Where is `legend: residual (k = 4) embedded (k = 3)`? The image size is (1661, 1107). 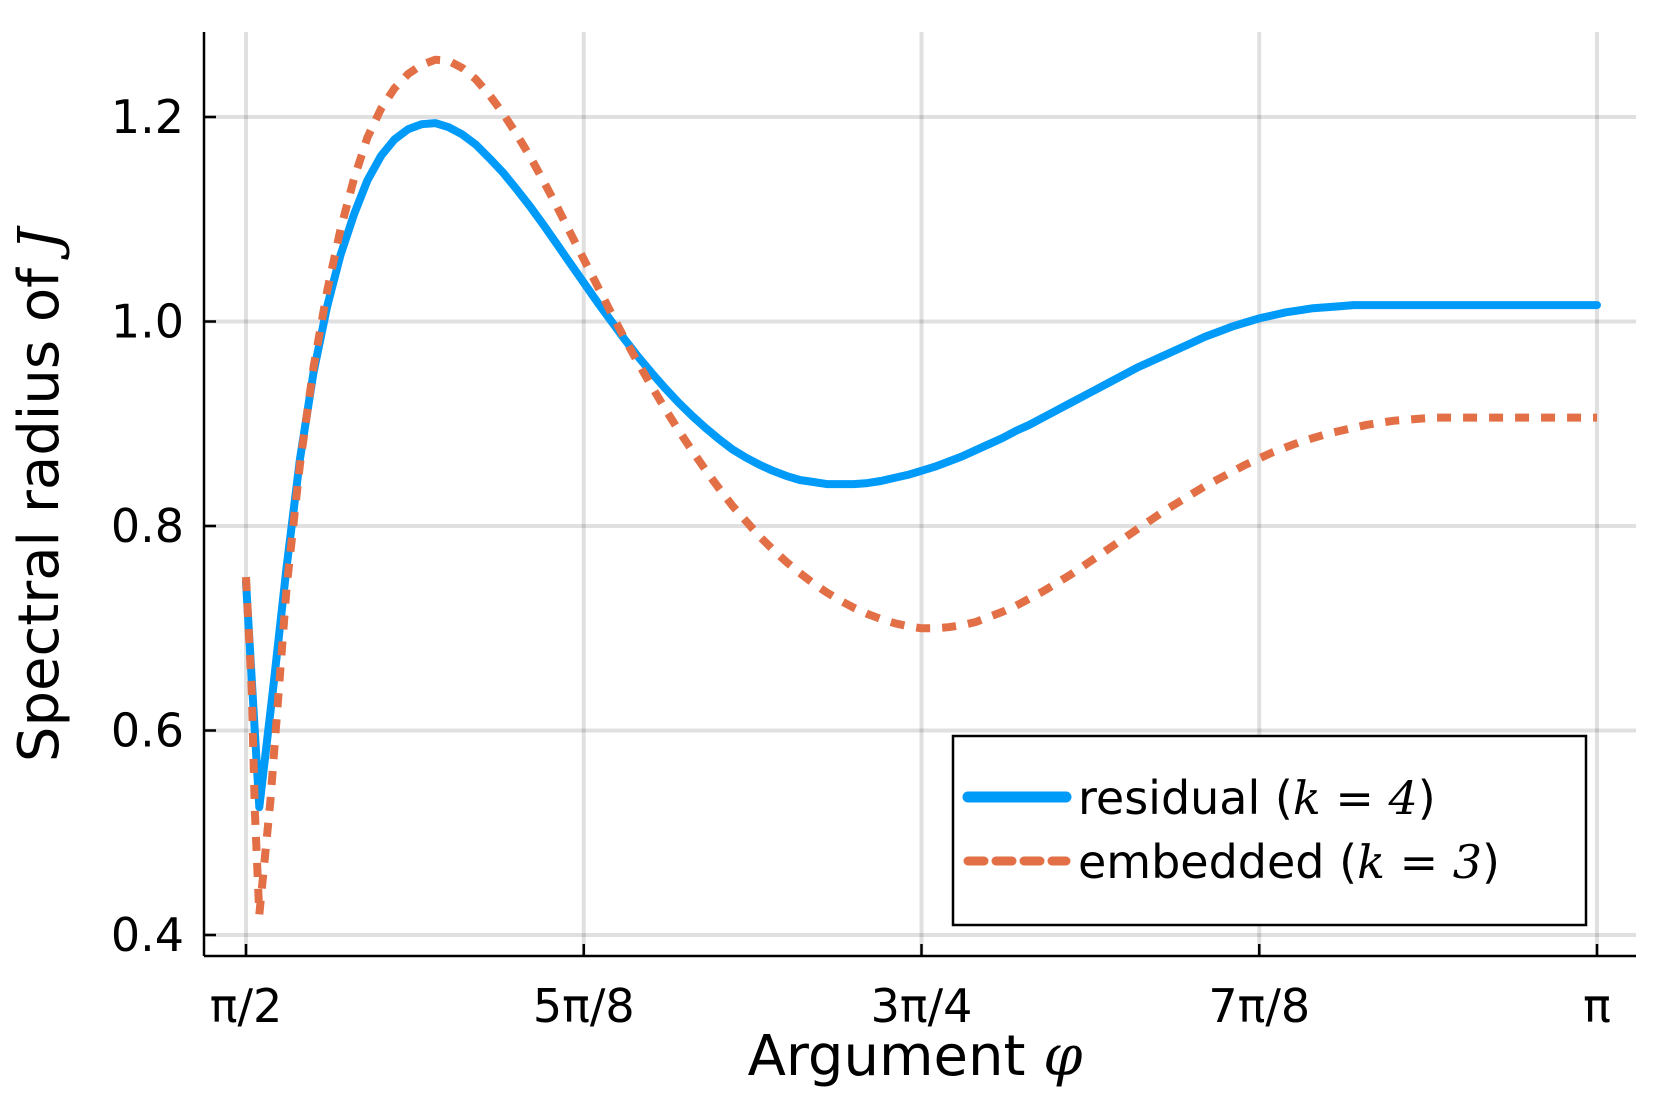 legend: residual (k = 4) embedded (k = 3) is located at coordinates (1269, 830).